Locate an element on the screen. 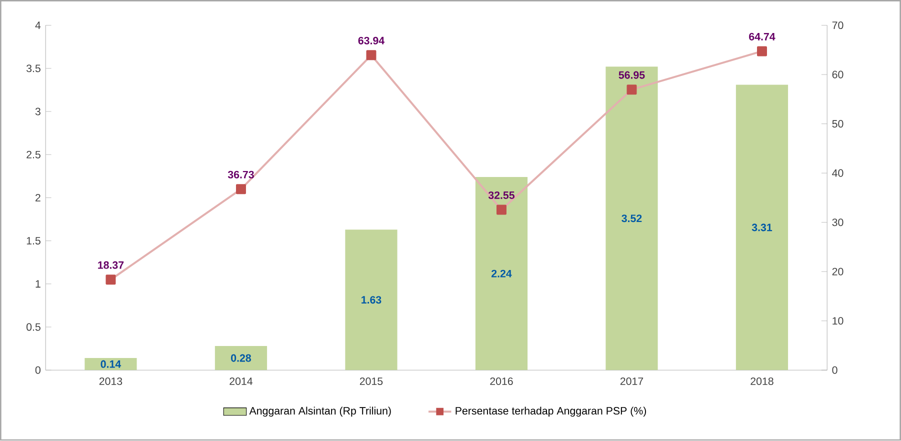  y-tick-label: 4 is located at coordinates (38, 26).